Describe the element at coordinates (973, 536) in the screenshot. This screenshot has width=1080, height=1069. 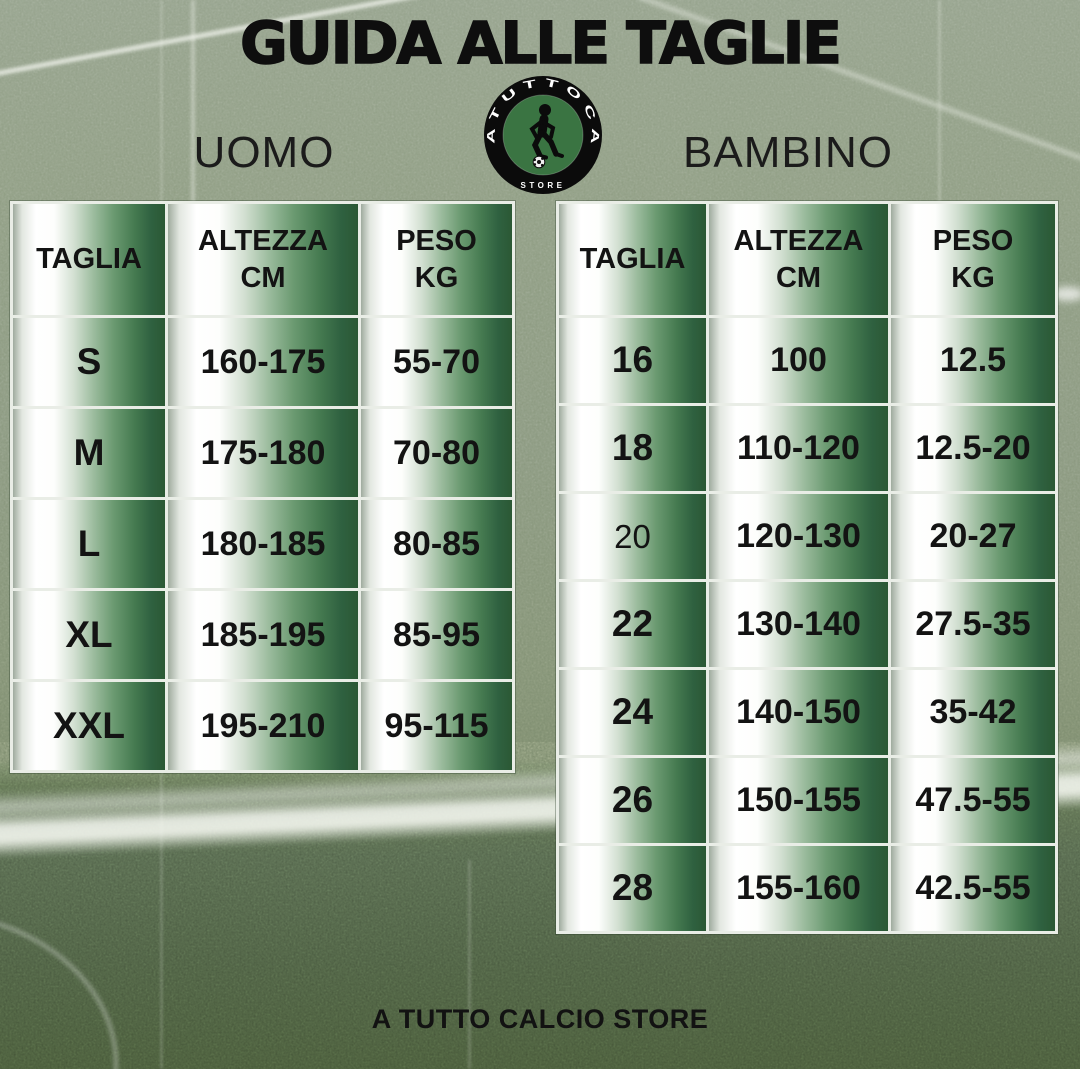
I see `data-cell: 20-27` at that location.